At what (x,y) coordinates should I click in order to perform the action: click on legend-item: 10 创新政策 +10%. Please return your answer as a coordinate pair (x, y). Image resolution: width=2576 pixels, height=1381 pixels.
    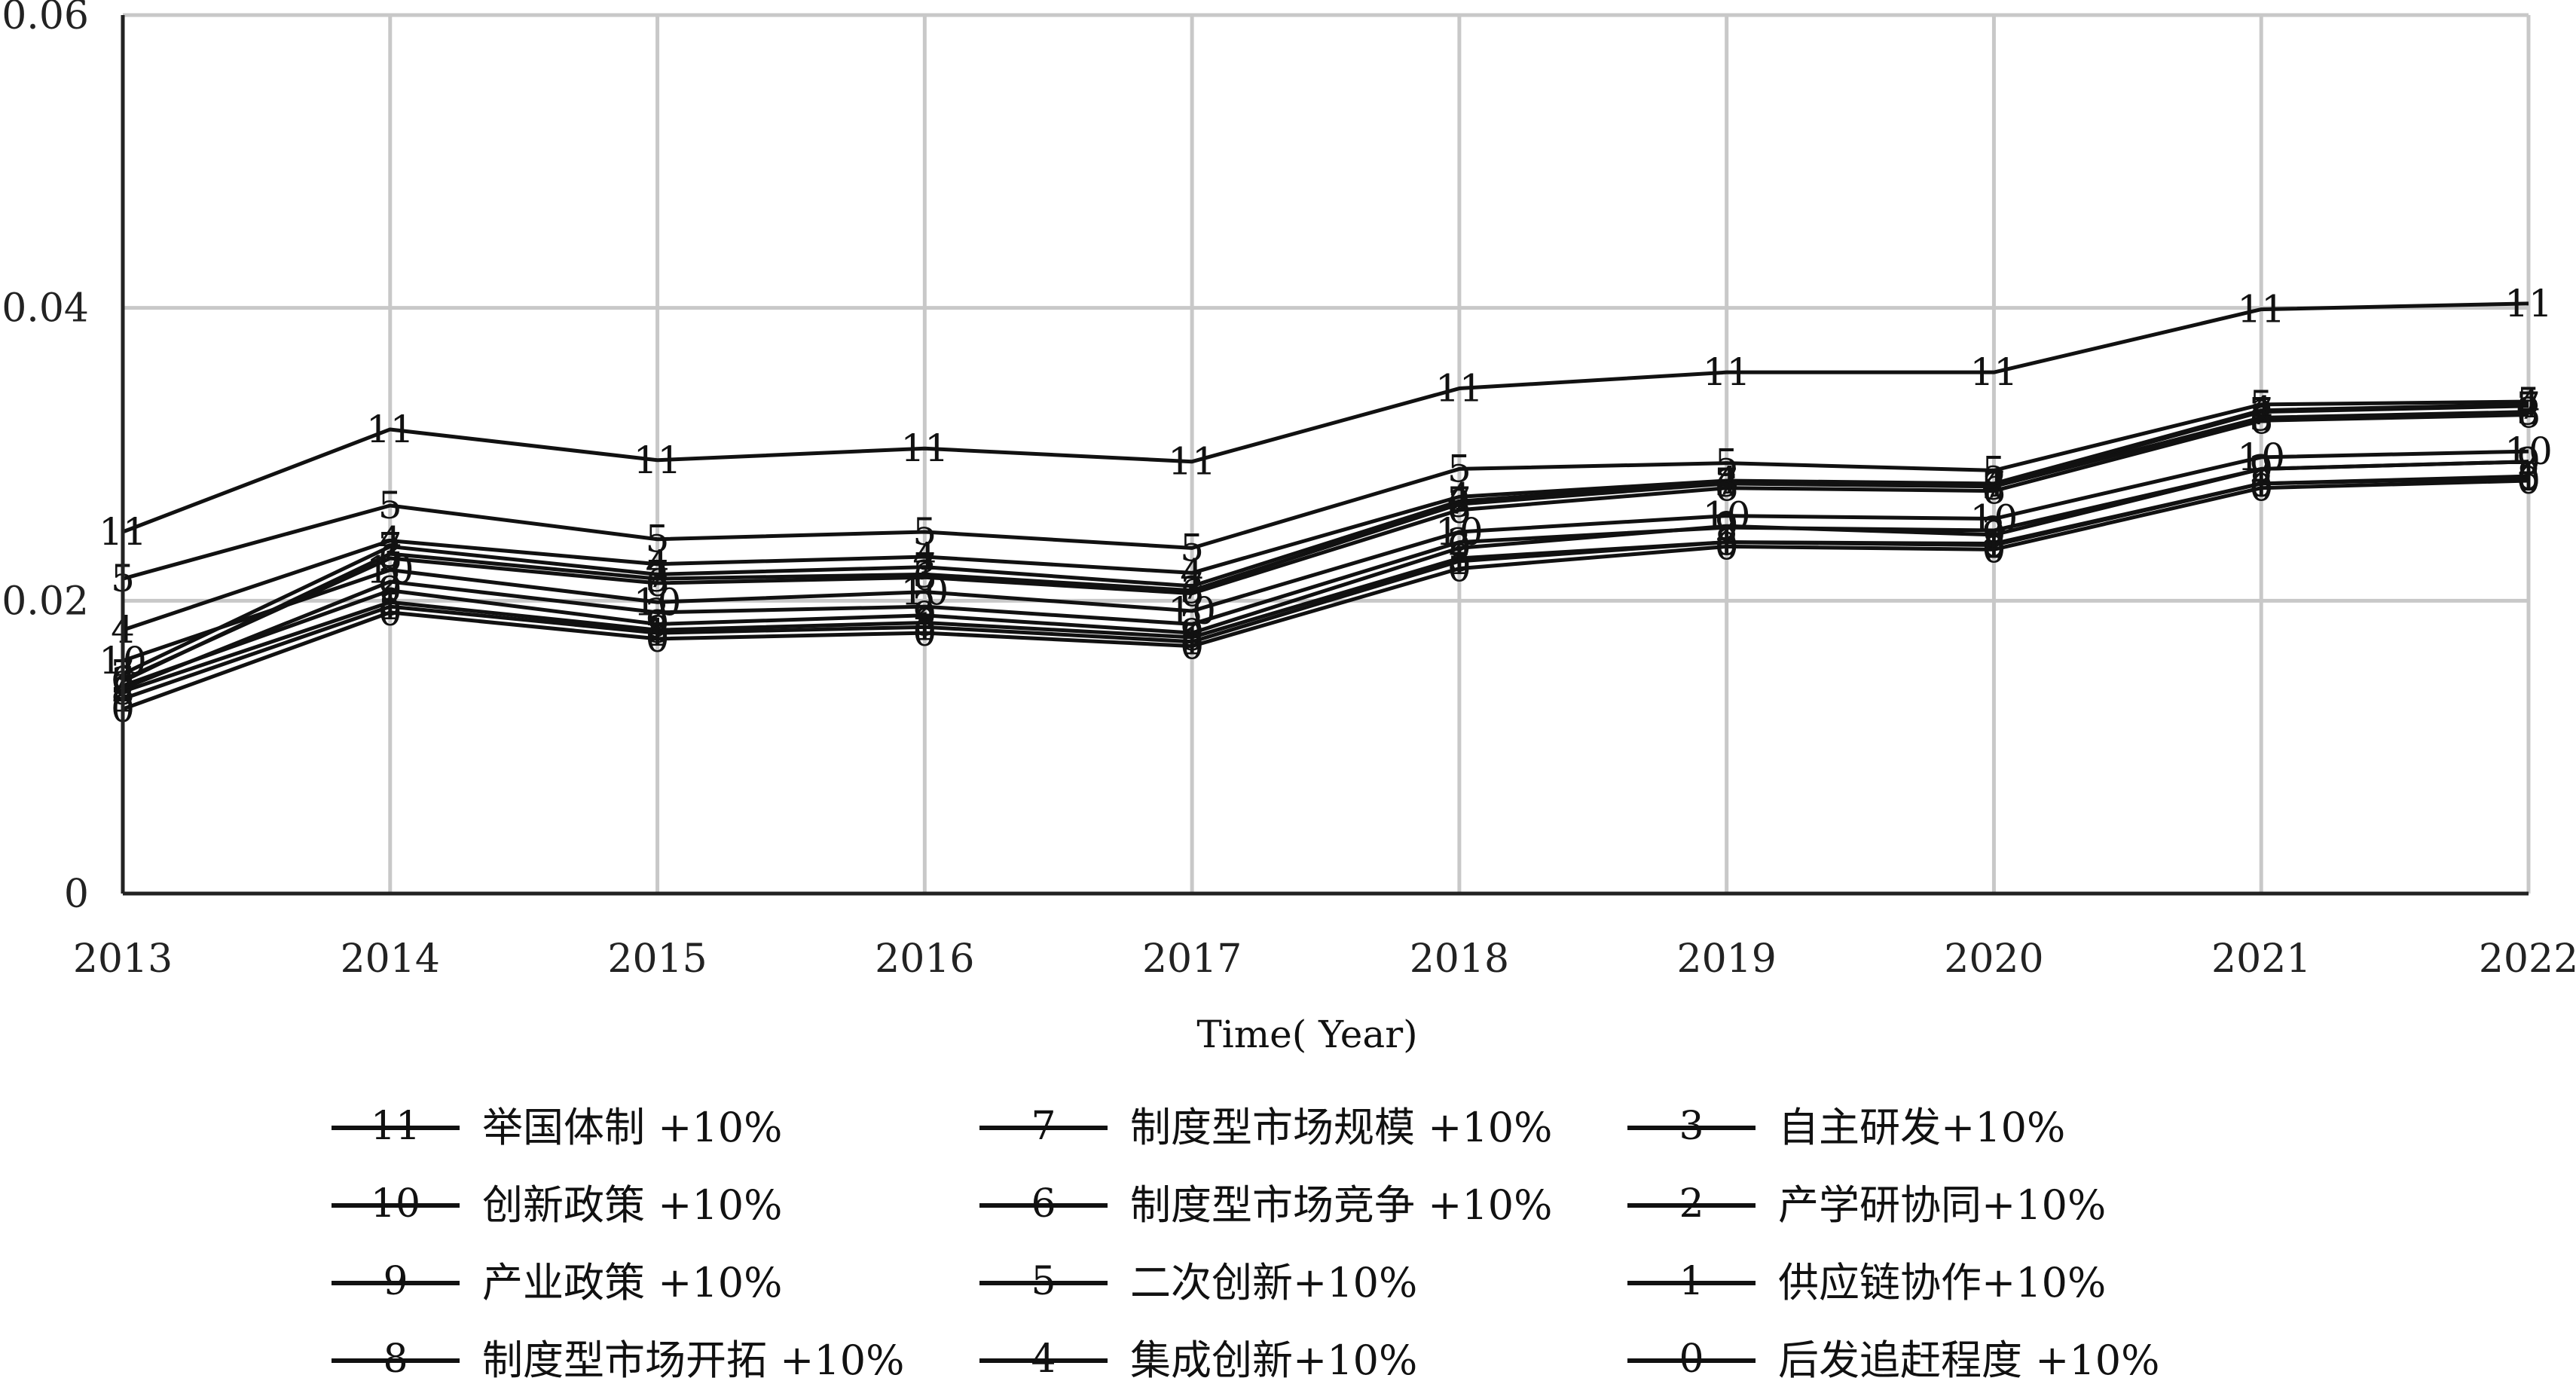
    Looking at the image, I should click on (557, 1205).